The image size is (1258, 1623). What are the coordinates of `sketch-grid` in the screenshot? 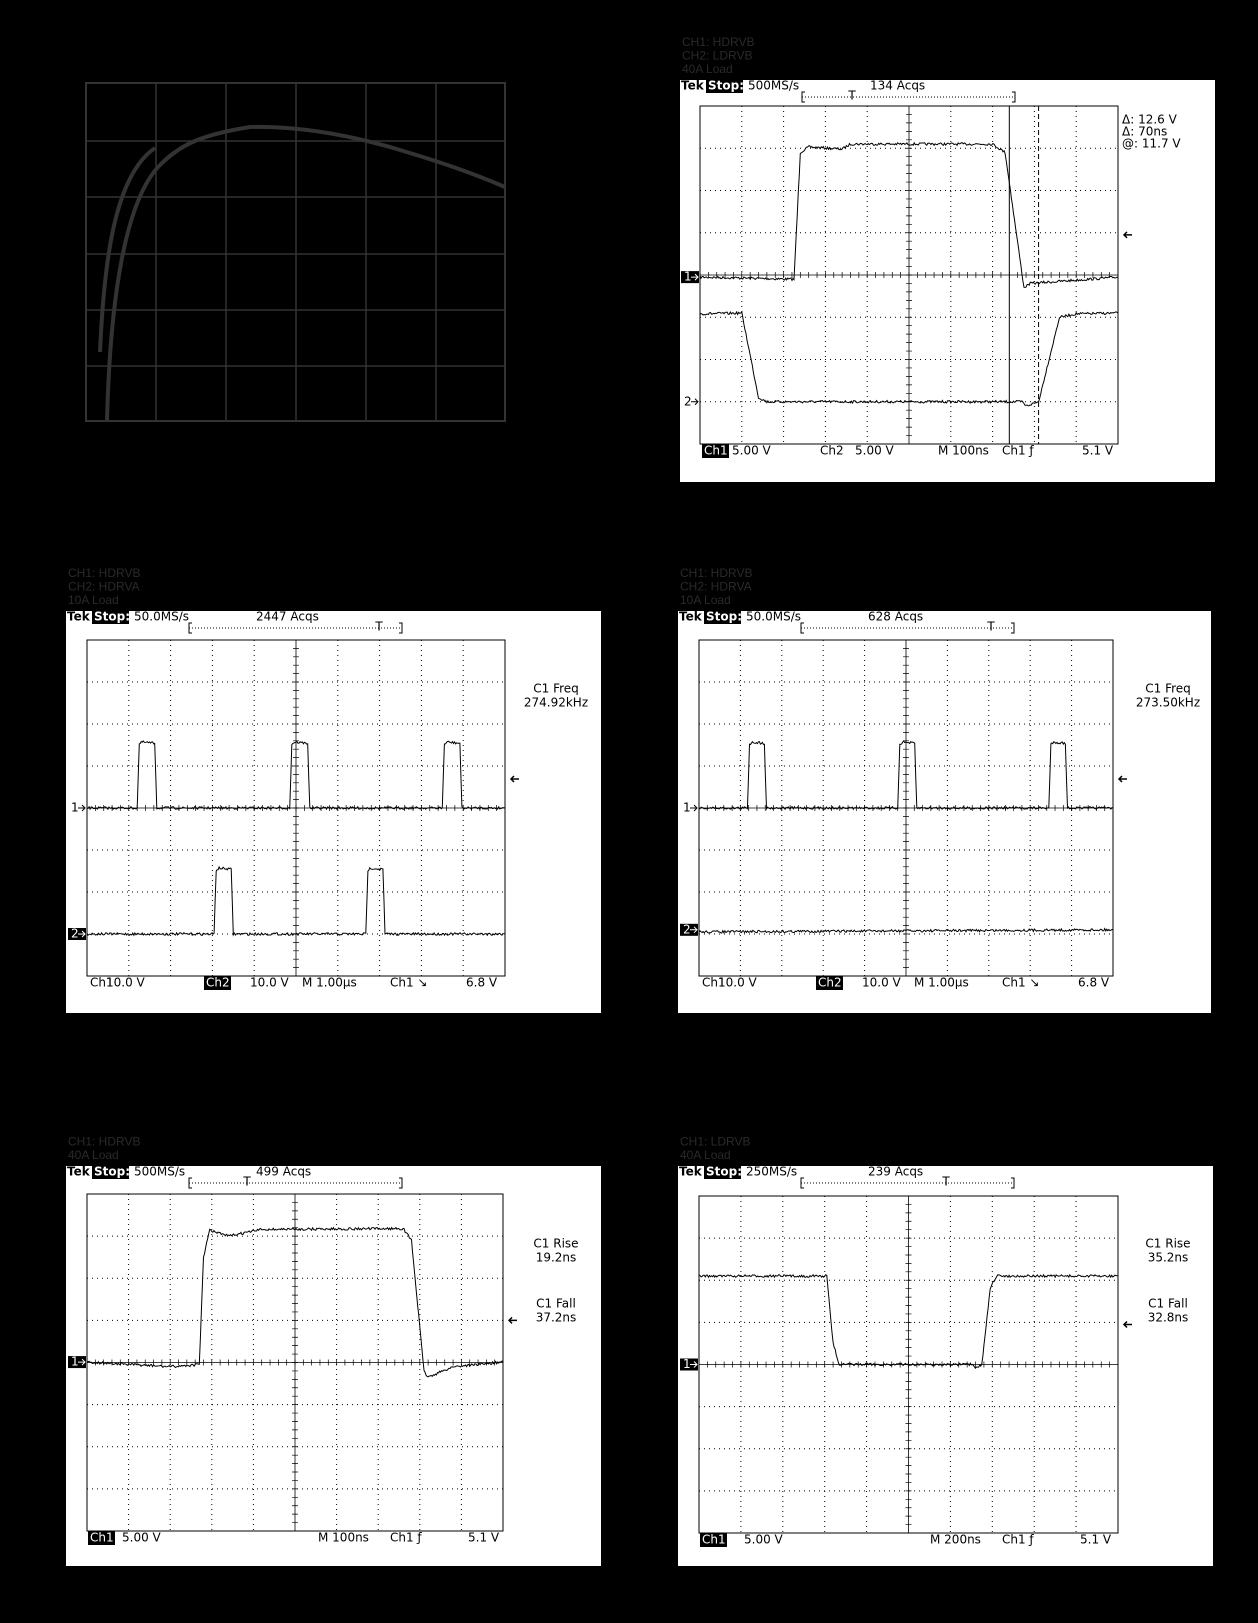 It's located at (295, 252).